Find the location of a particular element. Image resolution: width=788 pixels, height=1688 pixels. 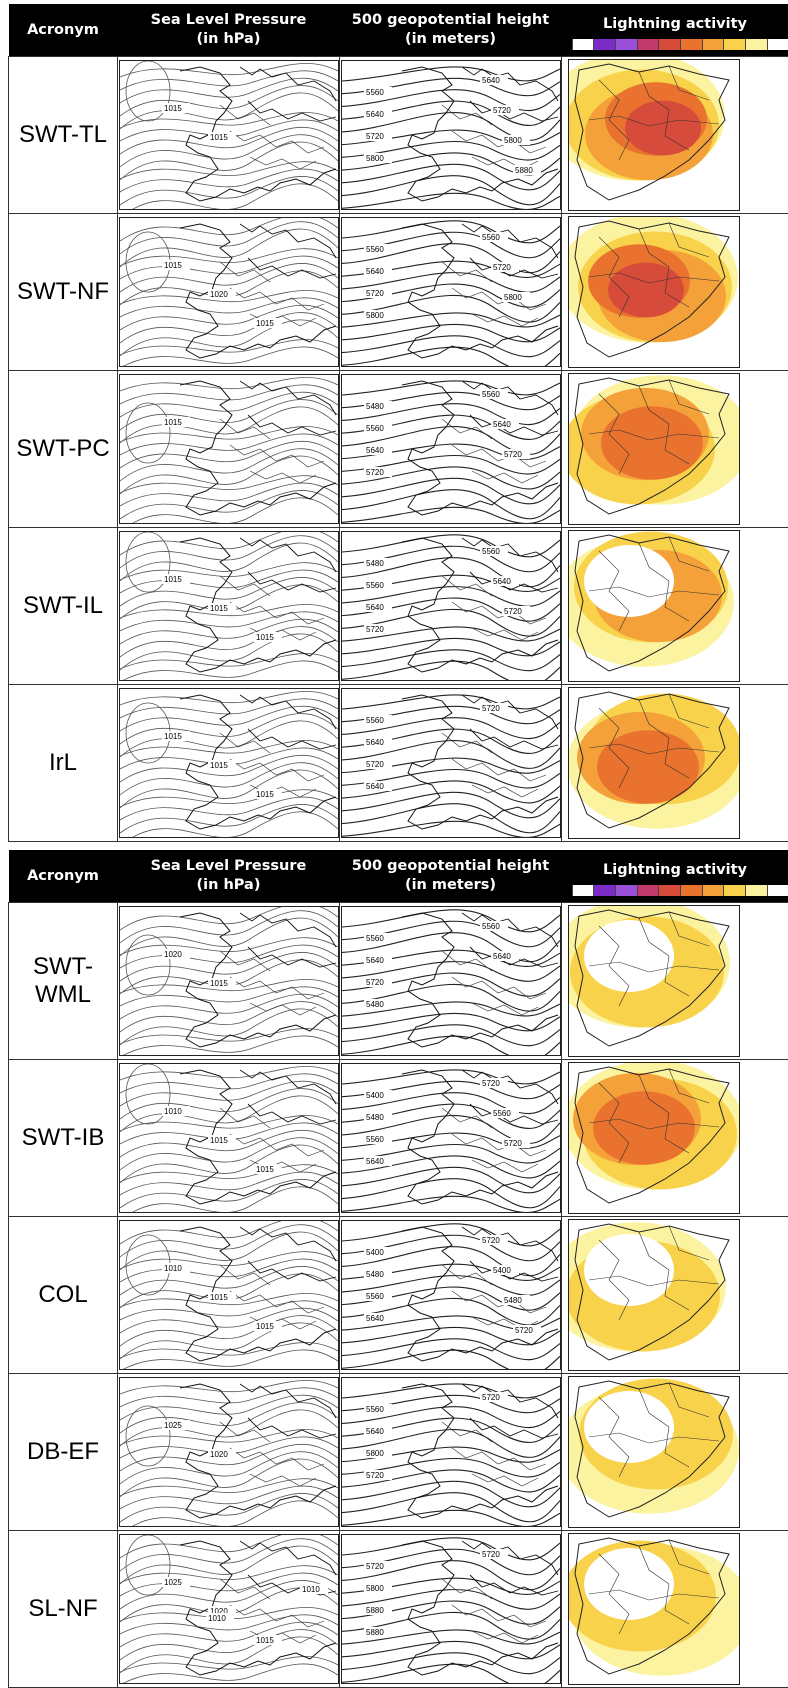

acronym-cell: SWT-PC is located at coordinates (63, 449).